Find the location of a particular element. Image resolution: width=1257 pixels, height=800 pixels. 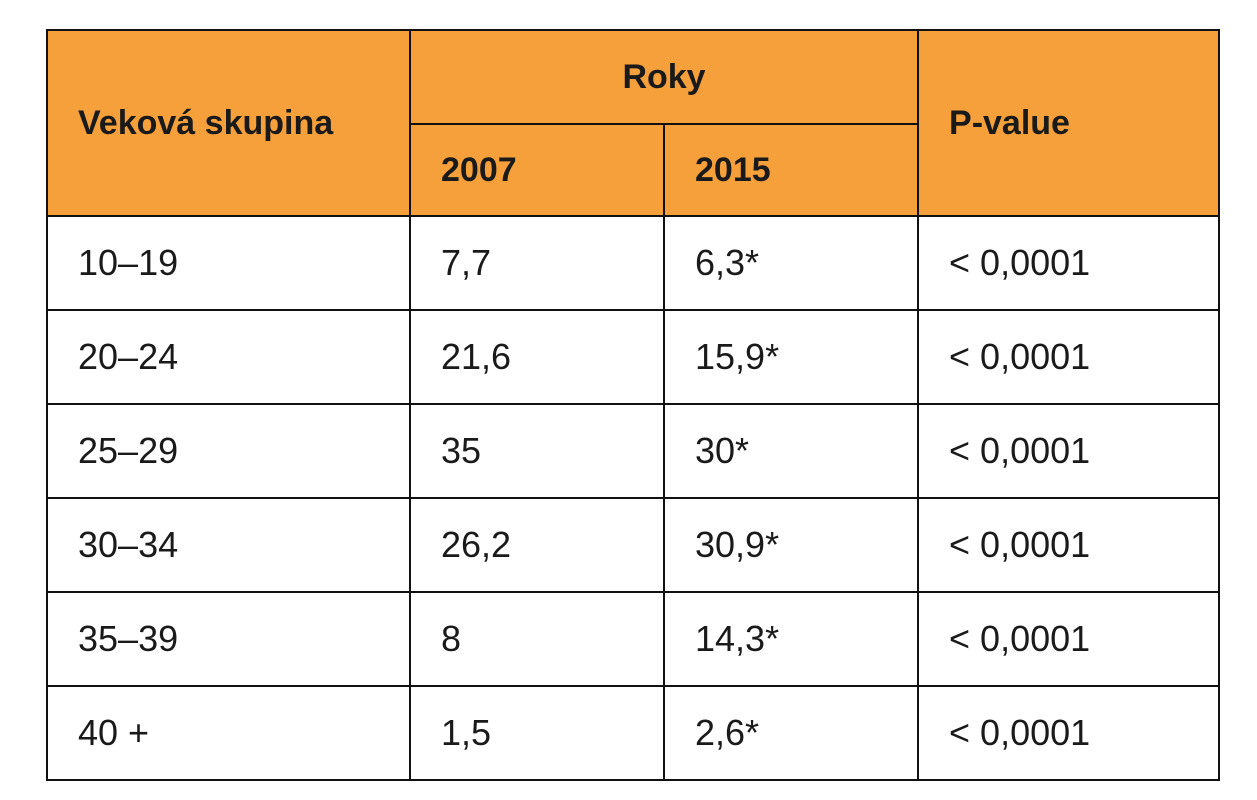

header-p-value: P-value is located at coordinates (1069, 123).